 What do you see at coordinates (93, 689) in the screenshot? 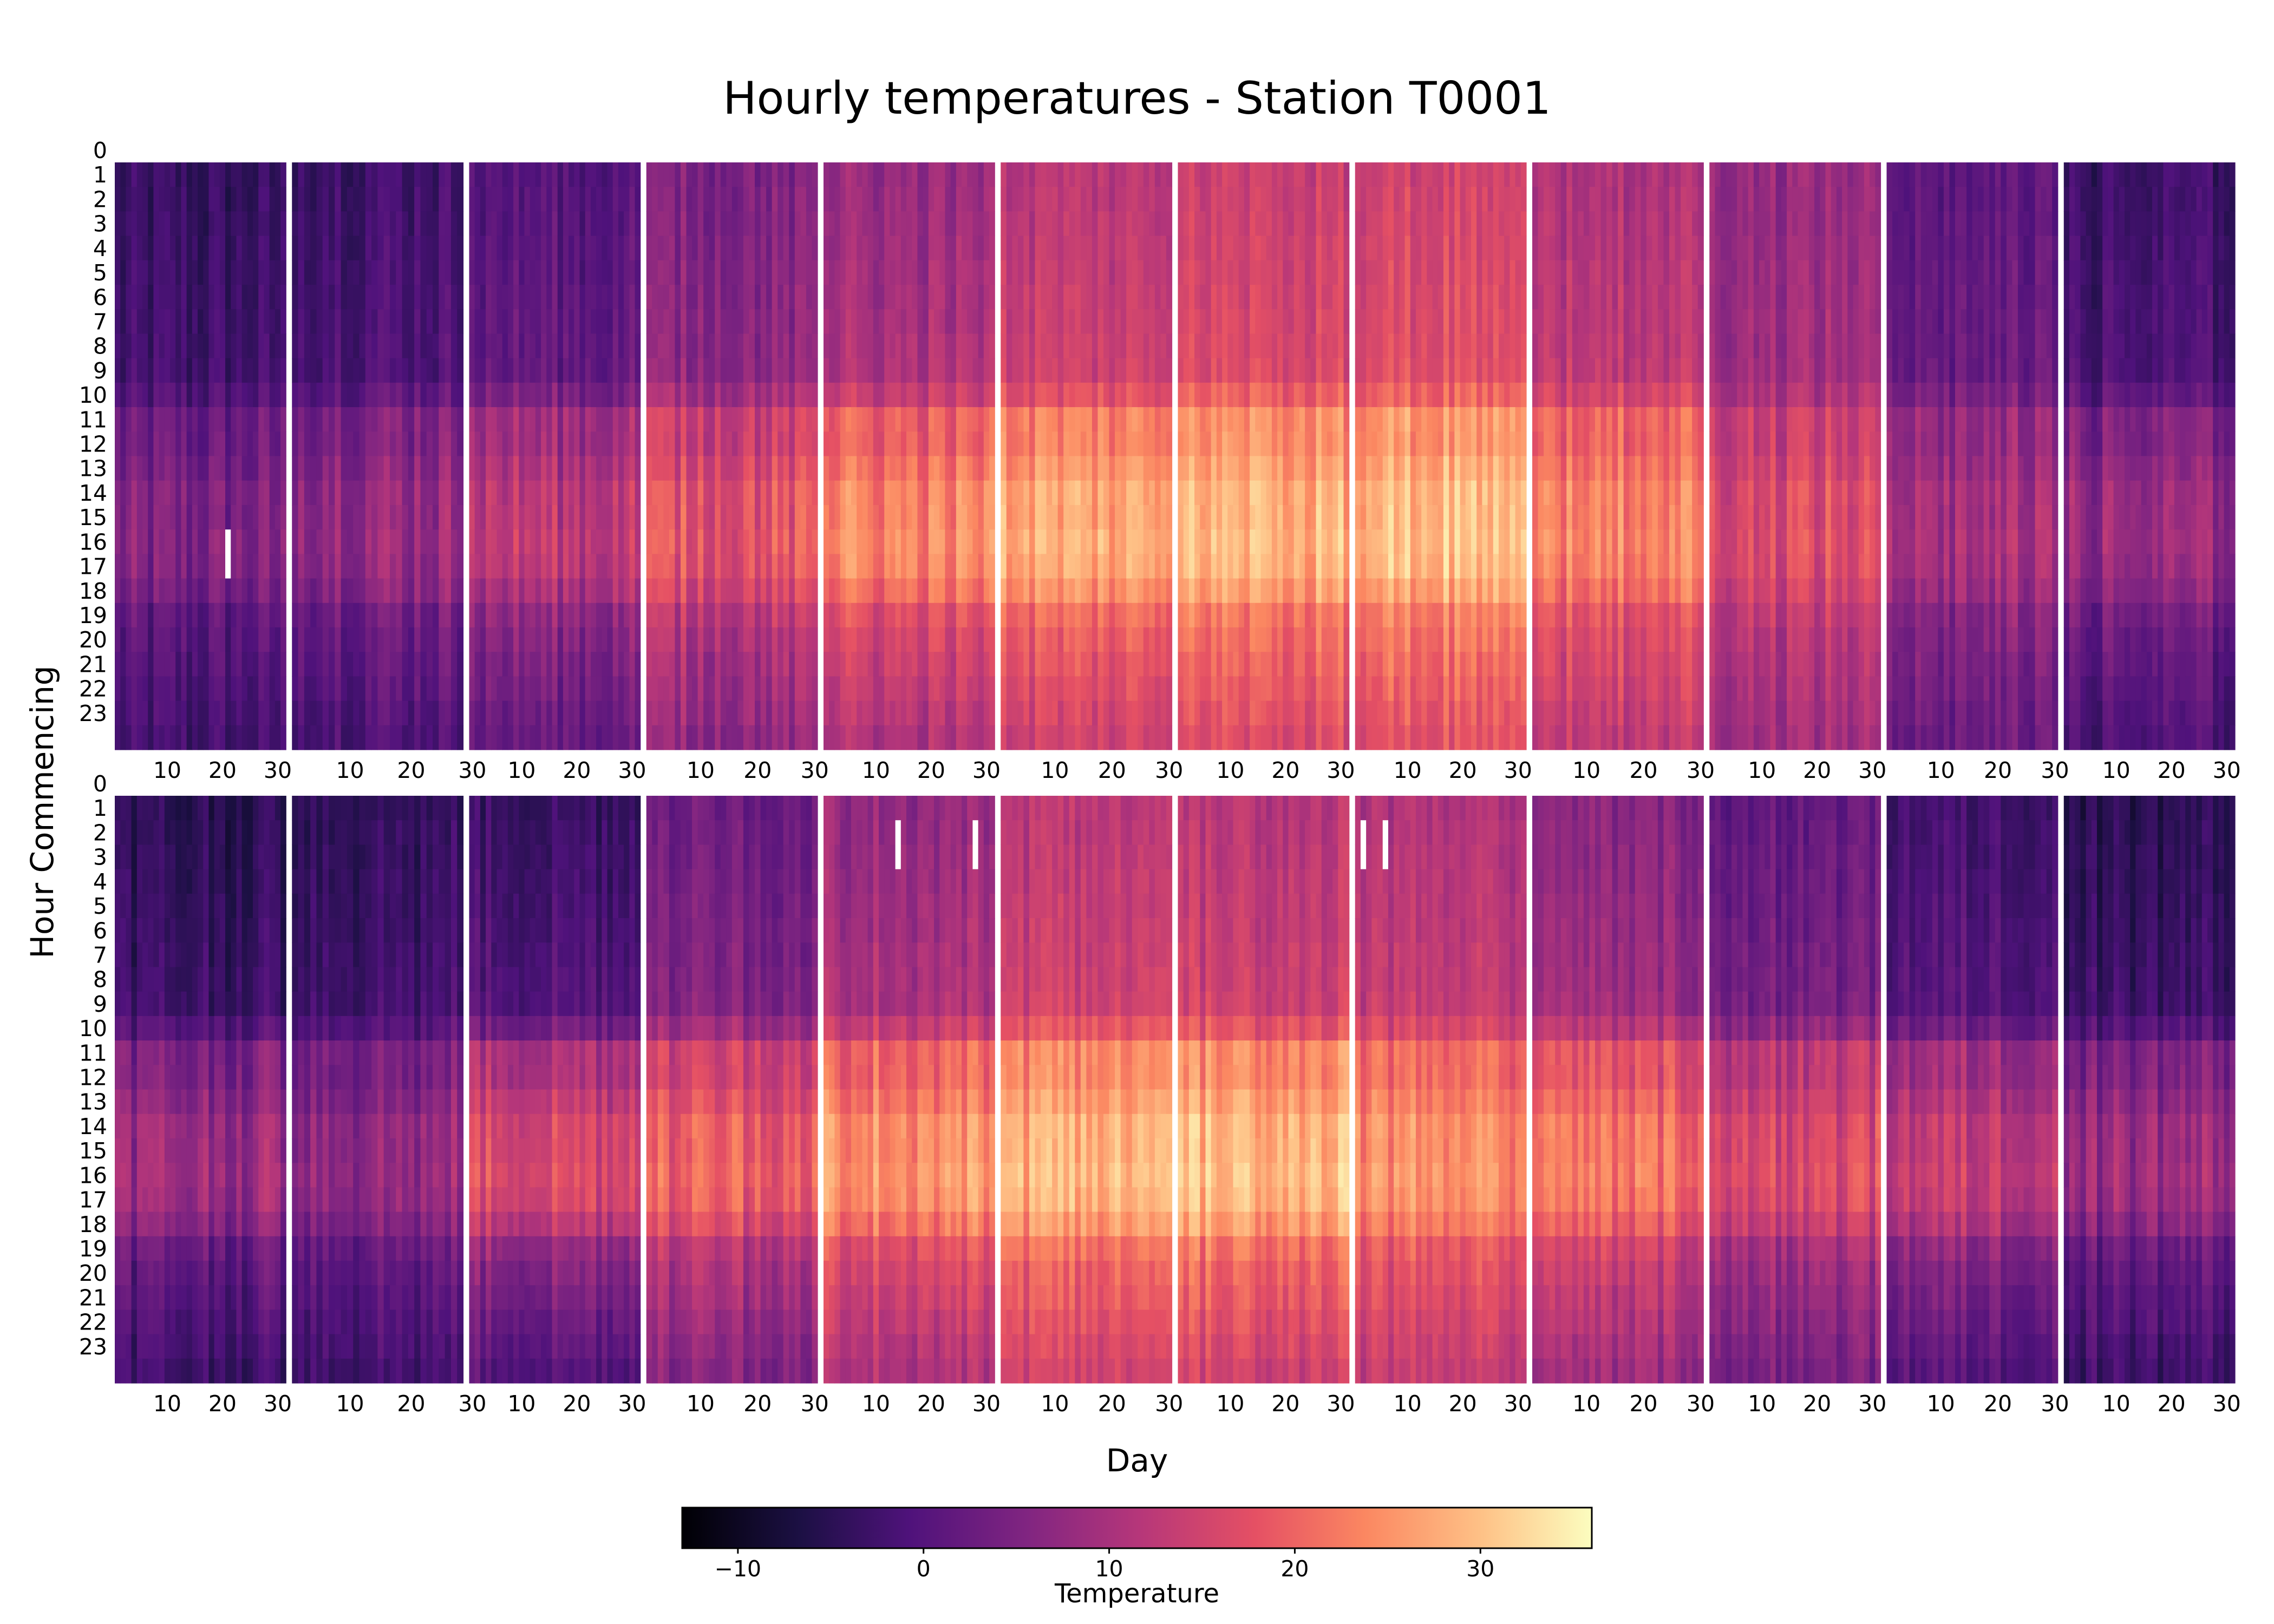
I see `hour-tick-label: 22` at bounding box center [93, 689].